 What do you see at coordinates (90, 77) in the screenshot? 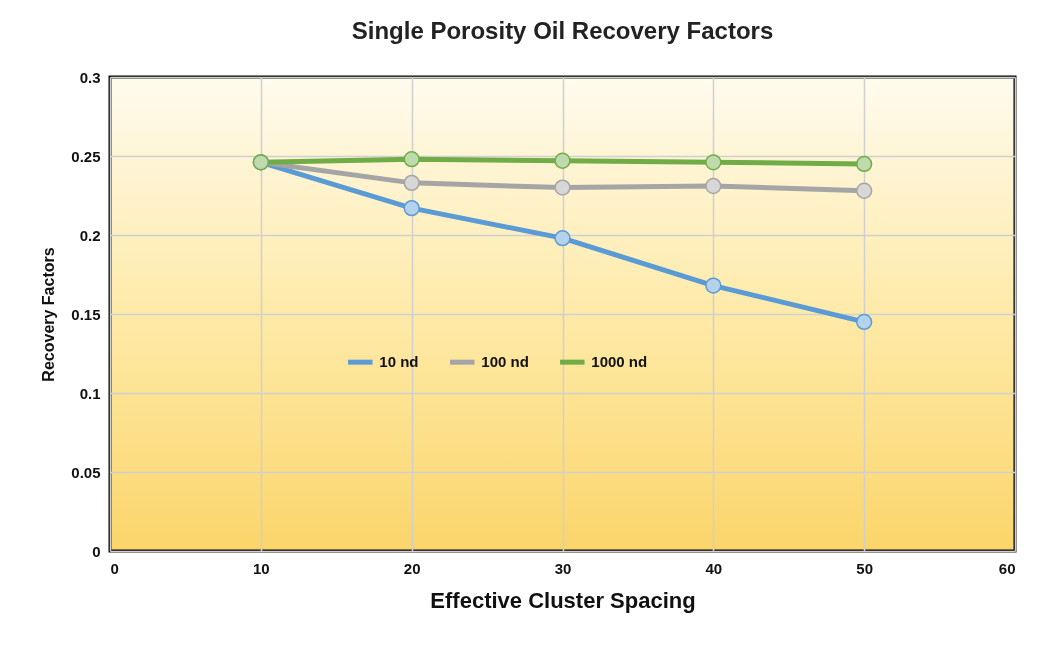
I see `y-tick-label: 0.3` at bounding box center [90, 77].